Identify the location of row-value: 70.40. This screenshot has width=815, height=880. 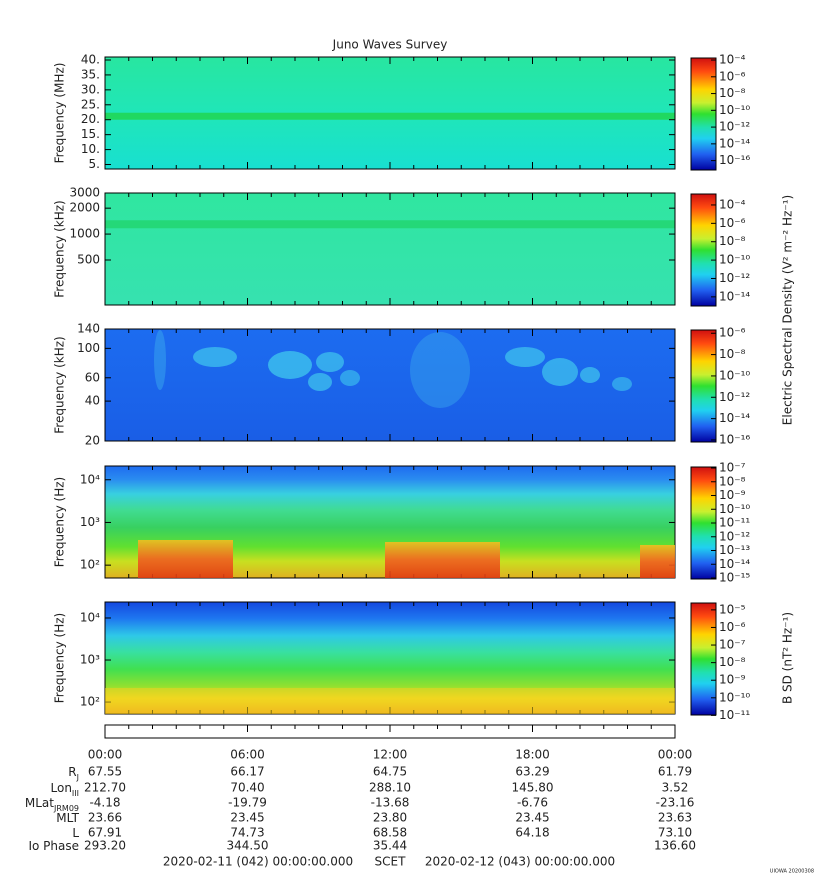
(247, 788).